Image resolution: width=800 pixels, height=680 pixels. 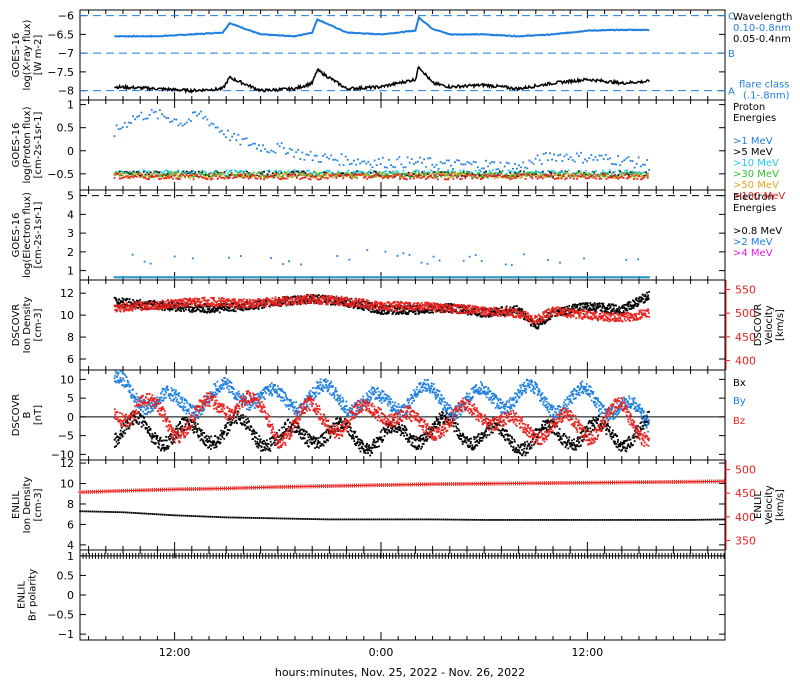 I want to click on legend-entry: >50 MeV, so click(x=756, y=185).